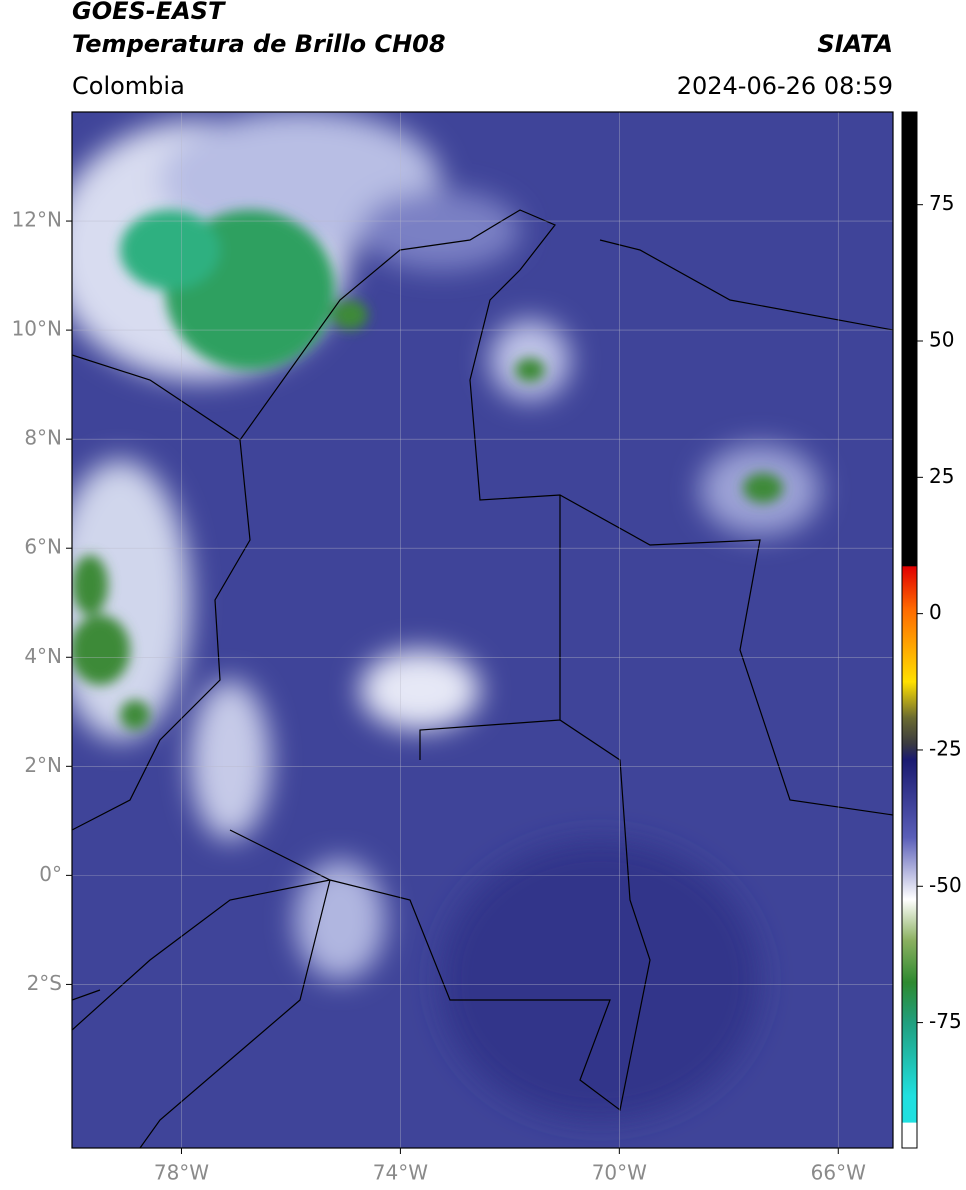 Image resolution: width=966 pixels, height=1190 pixels. I want to click on subtitle: Temperatura de Brillo CH08, so click(259, 44).